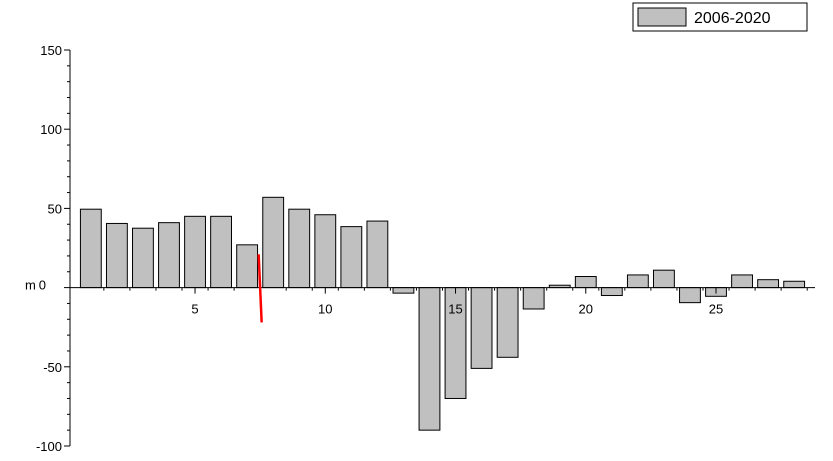  What do you see at coordinates (53, 248) in the screenshot?
I see `y-ticks-group: 150 100 50 -50 -100 0` at bounding box center [53, 248].